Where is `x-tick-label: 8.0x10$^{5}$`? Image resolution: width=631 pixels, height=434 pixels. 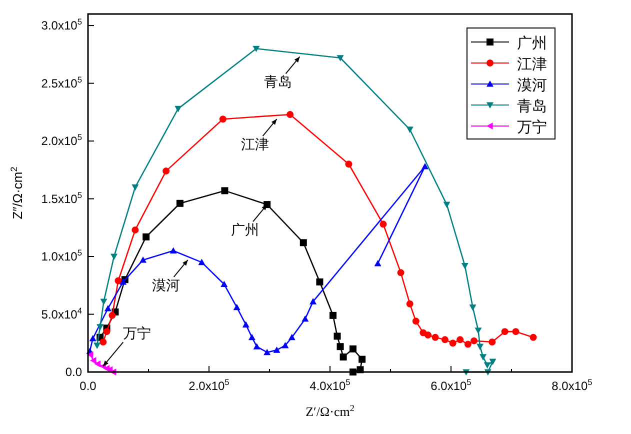 x-tick-label: 8.0x10$^{5}$ is located at coordinates (572, 385).